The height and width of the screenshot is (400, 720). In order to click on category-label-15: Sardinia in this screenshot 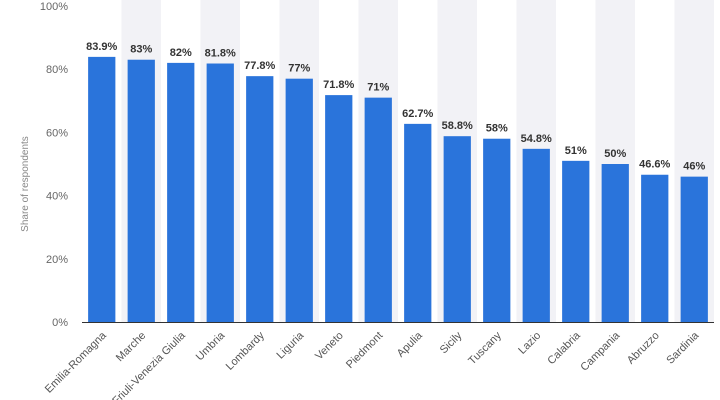, I will do `click(683, 348)`.